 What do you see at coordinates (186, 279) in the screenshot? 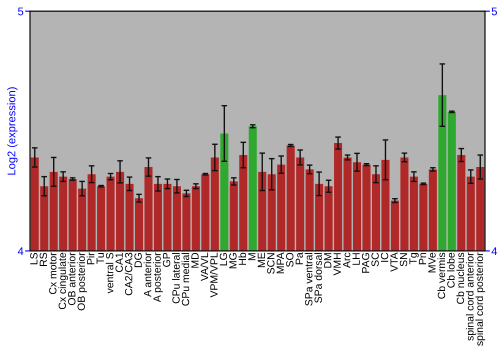
I see `x-tick-label: CPu medial` at bounding box center [186, 279].